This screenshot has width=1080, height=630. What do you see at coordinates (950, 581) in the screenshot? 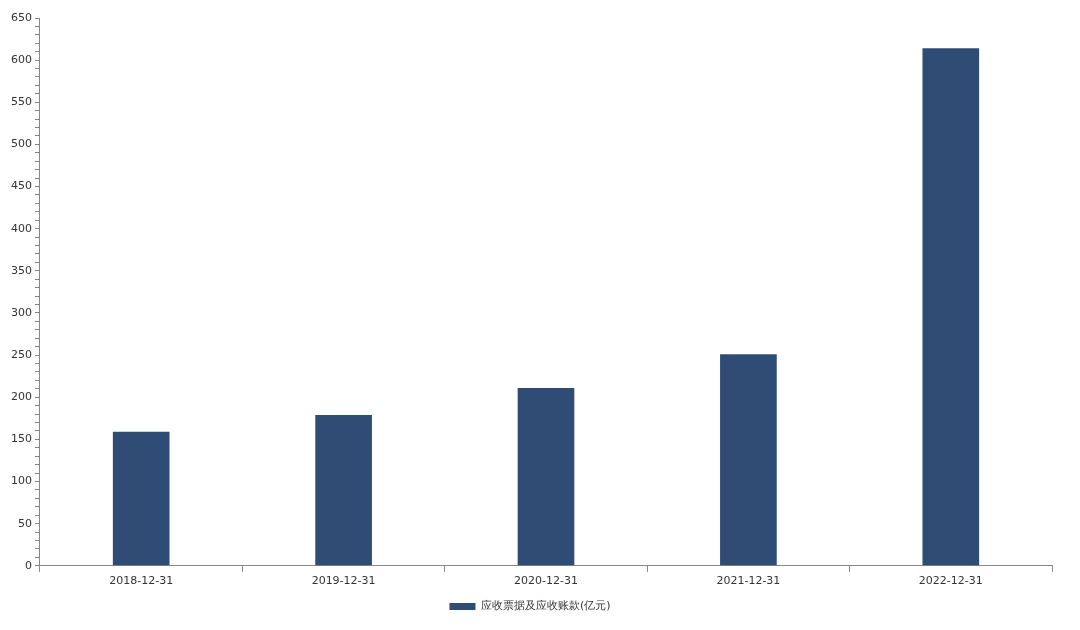
I see `x-tick-label: 2022-12-31` at bounding box center [950, 581].